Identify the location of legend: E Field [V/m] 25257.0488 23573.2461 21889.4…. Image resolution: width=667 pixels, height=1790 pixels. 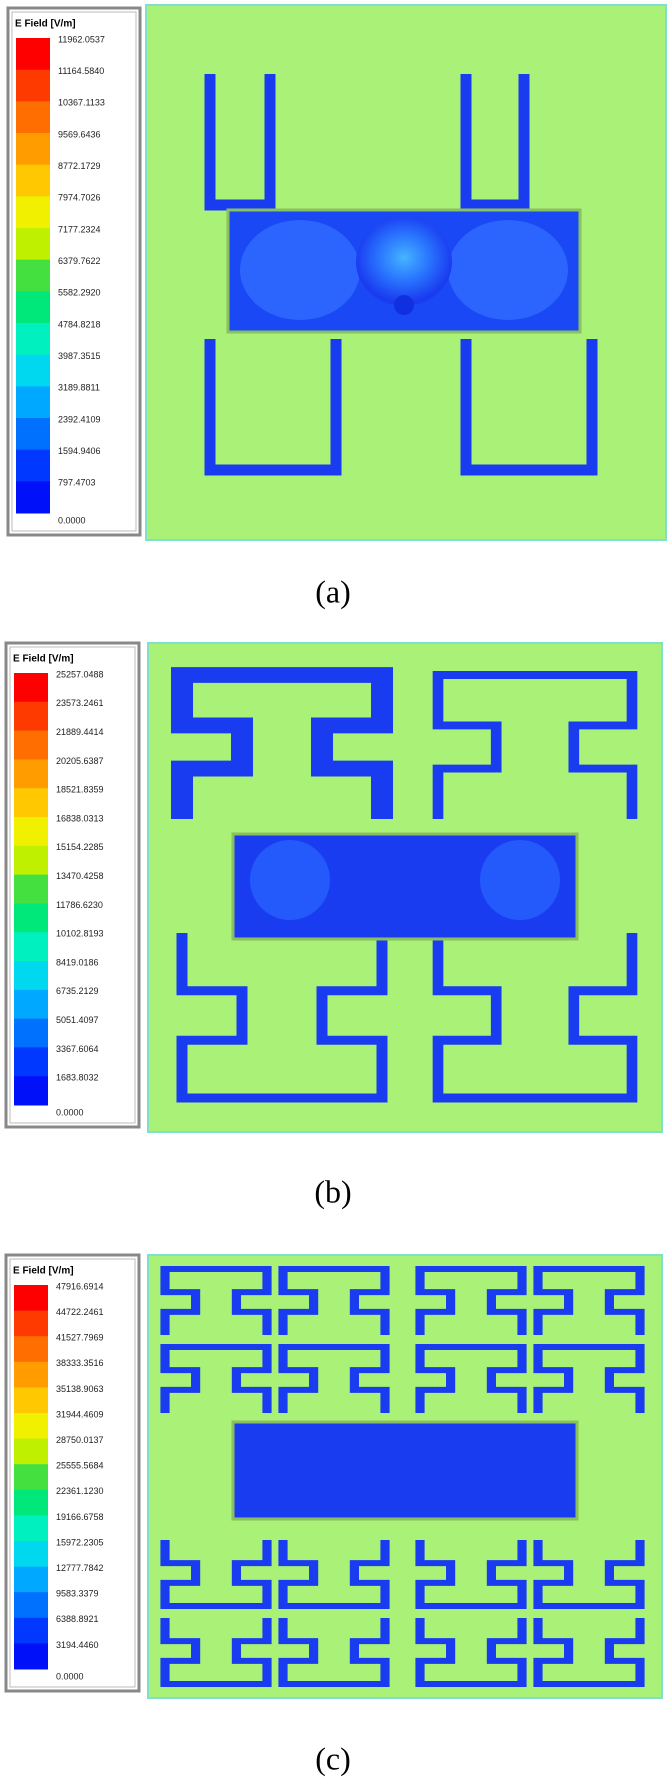
(72, 885).